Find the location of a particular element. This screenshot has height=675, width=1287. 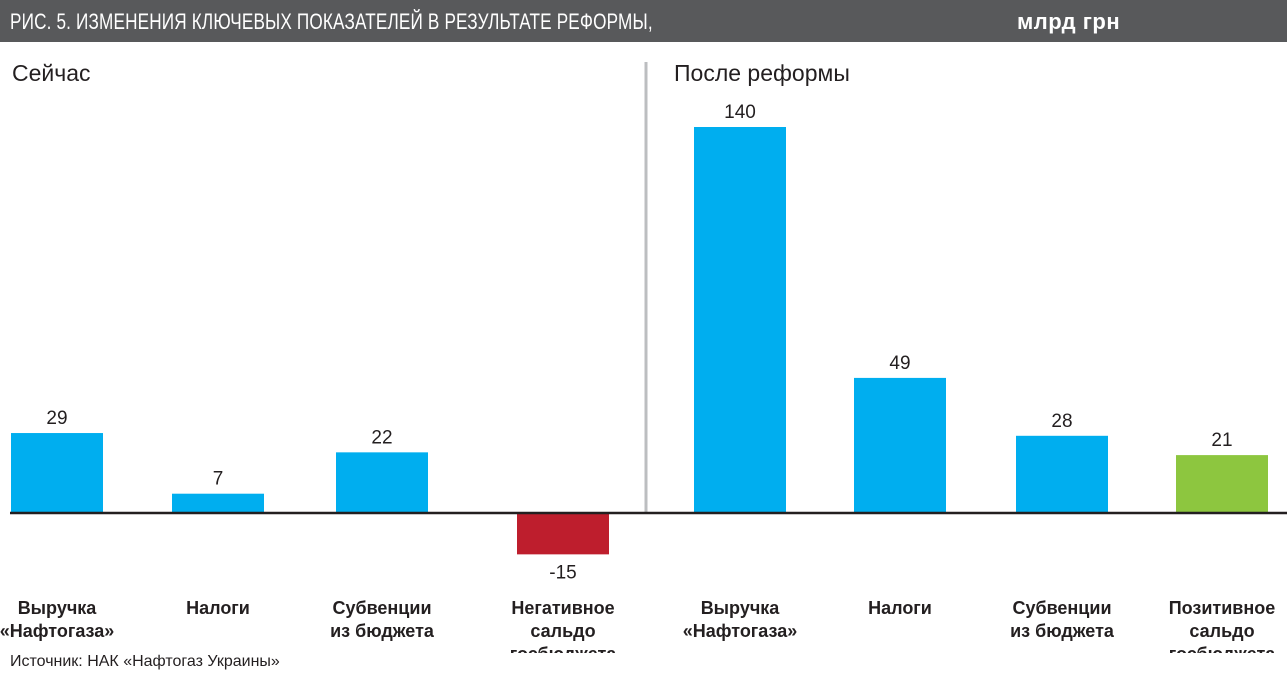

data-label: 22 is located at coordinates (381, 437).